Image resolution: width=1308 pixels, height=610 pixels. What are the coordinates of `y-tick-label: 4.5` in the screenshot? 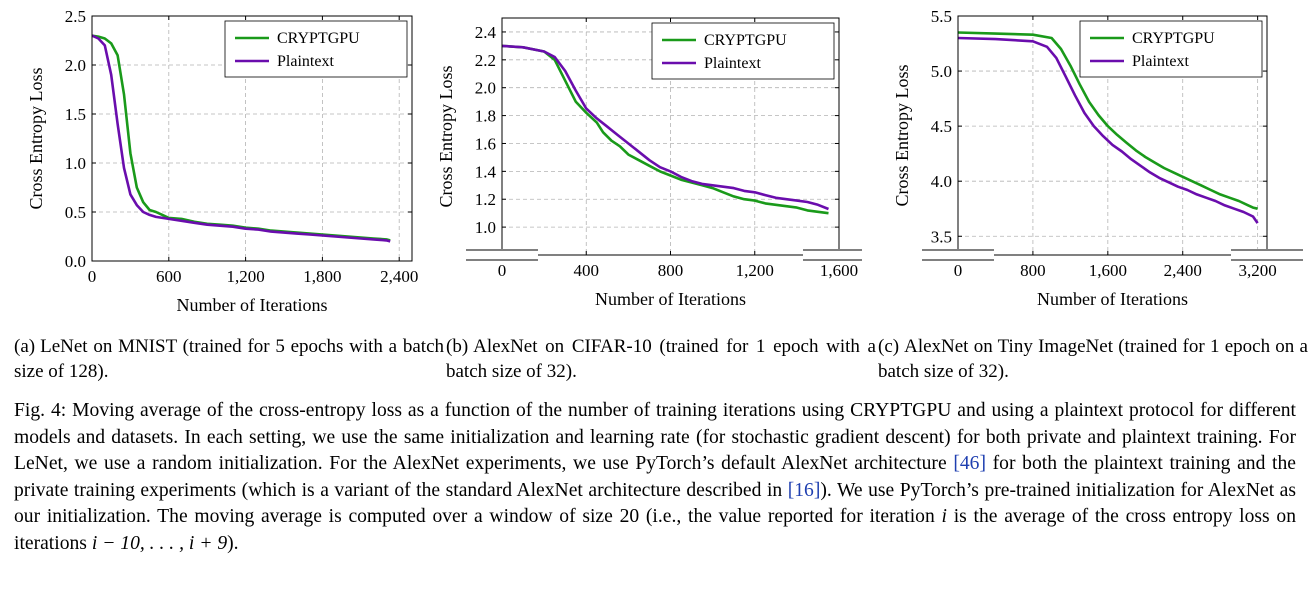 It's located at (941, 126).